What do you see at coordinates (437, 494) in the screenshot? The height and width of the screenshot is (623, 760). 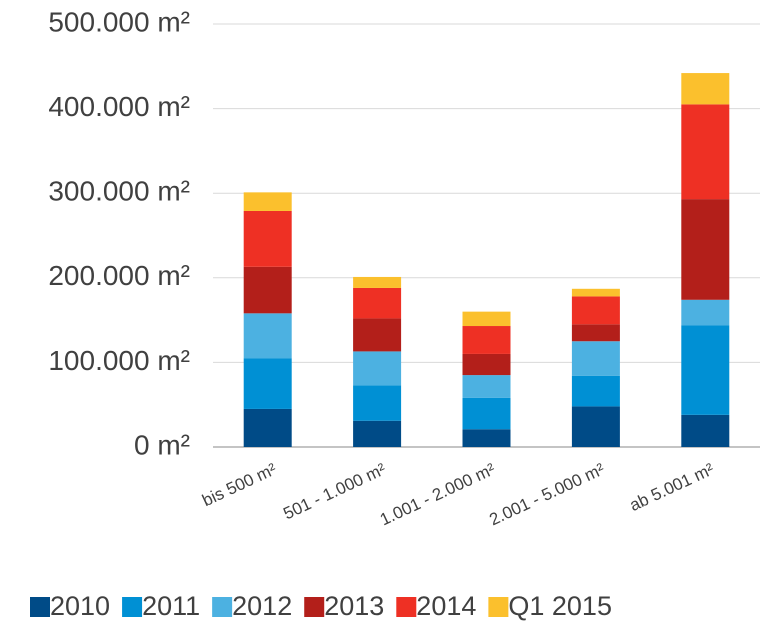 I see `x-tick-label: 1.001 - 2.000 m²` at bounding box center [437, 494].